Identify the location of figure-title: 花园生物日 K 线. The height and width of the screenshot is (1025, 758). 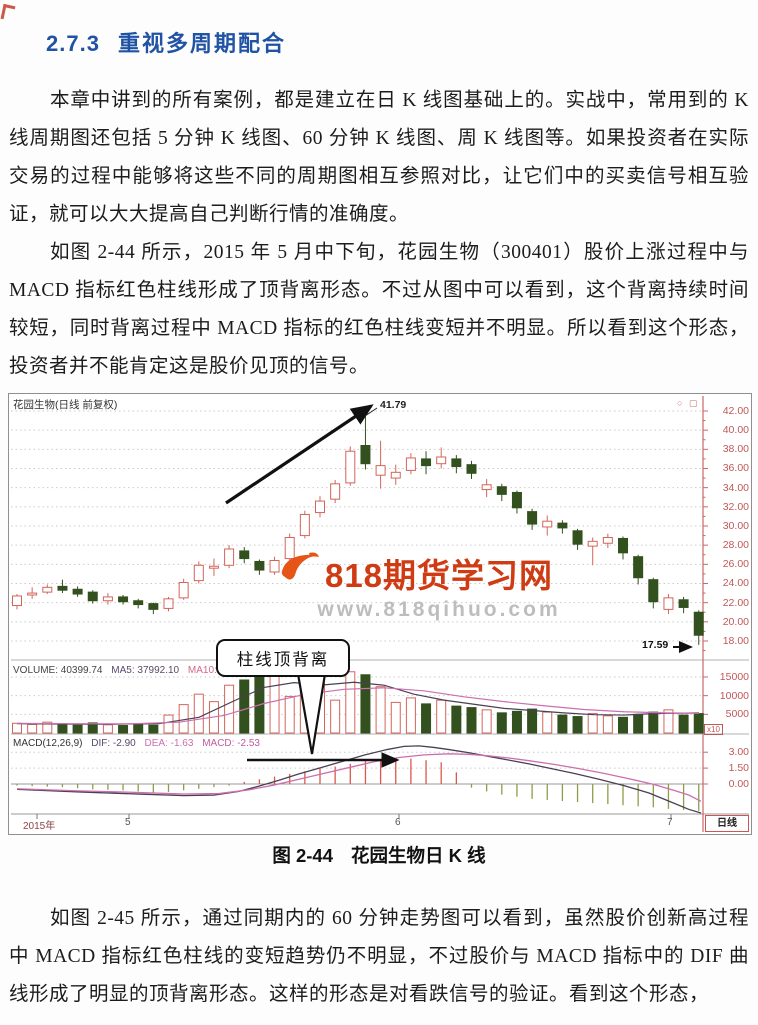
(418, 855).